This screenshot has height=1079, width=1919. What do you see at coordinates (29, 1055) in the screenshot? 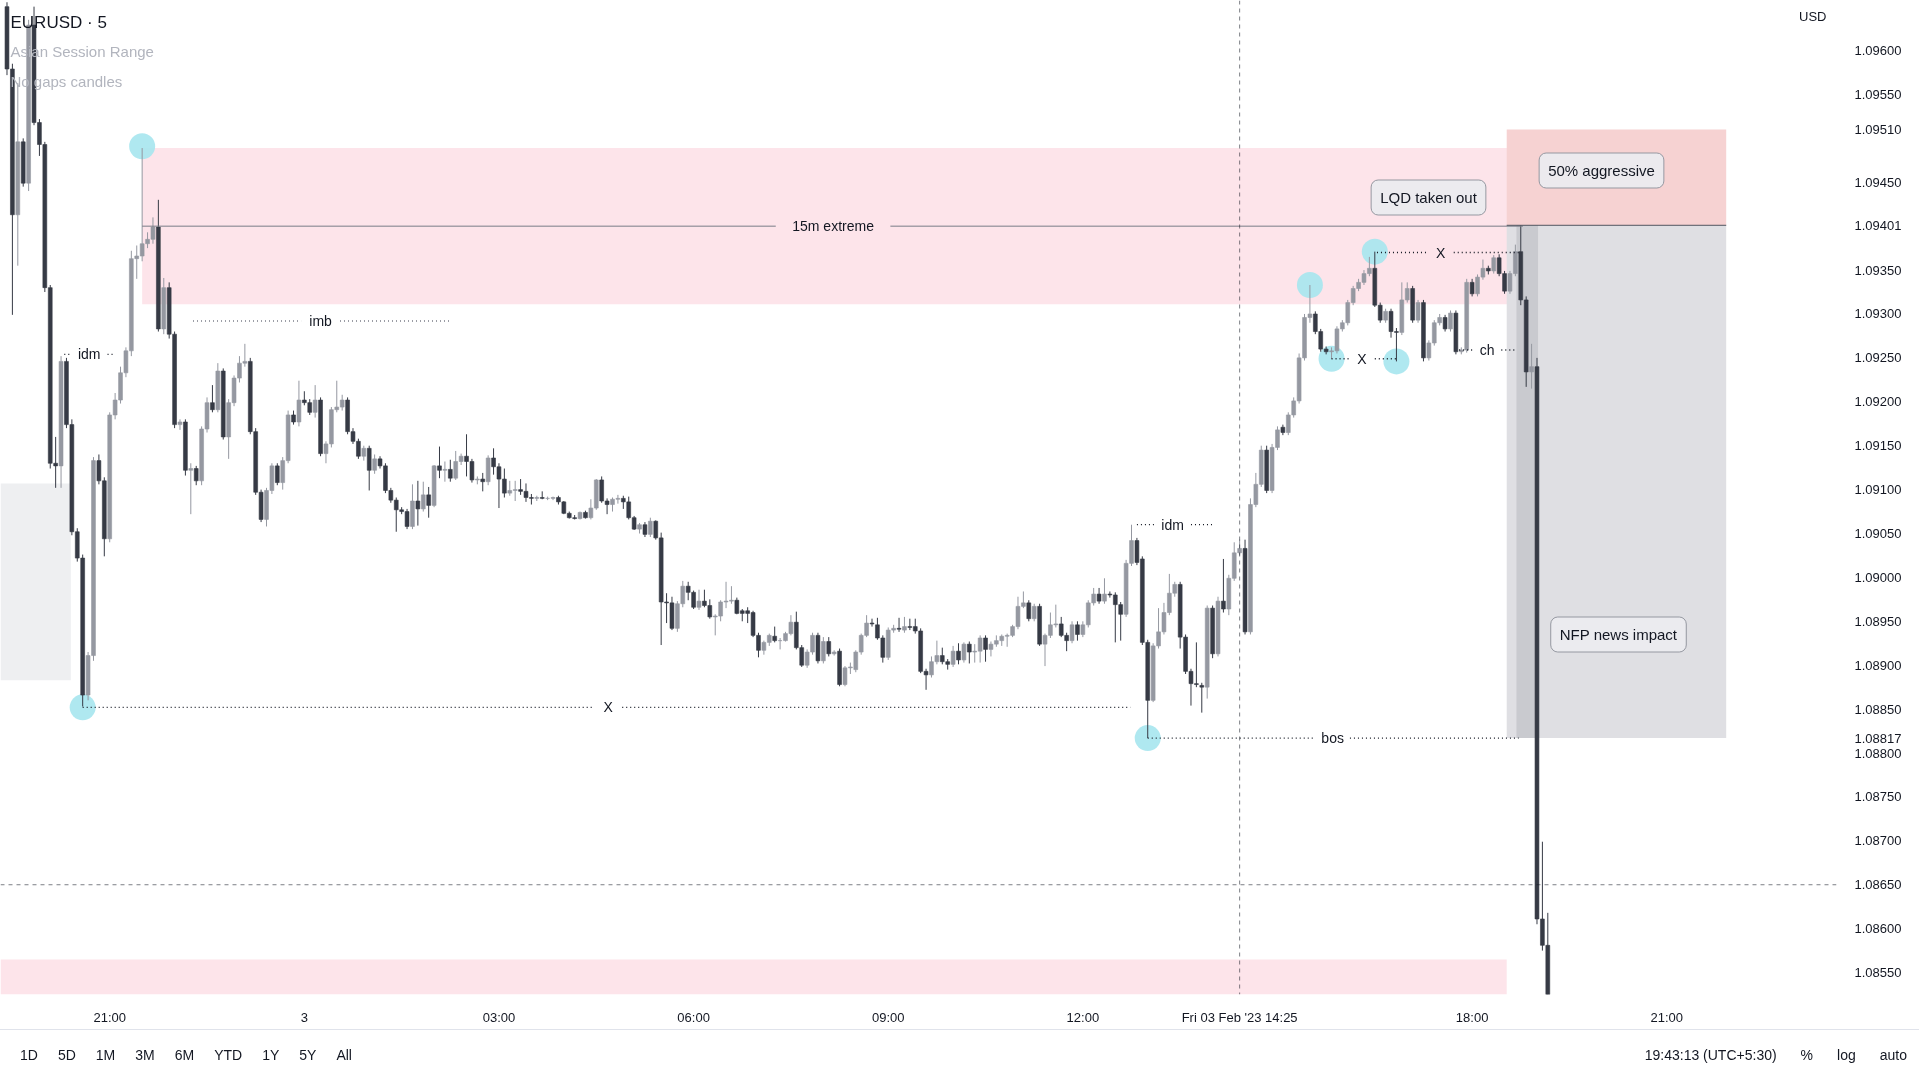
I see `text: 1D` at bounding box center [29, 1055].